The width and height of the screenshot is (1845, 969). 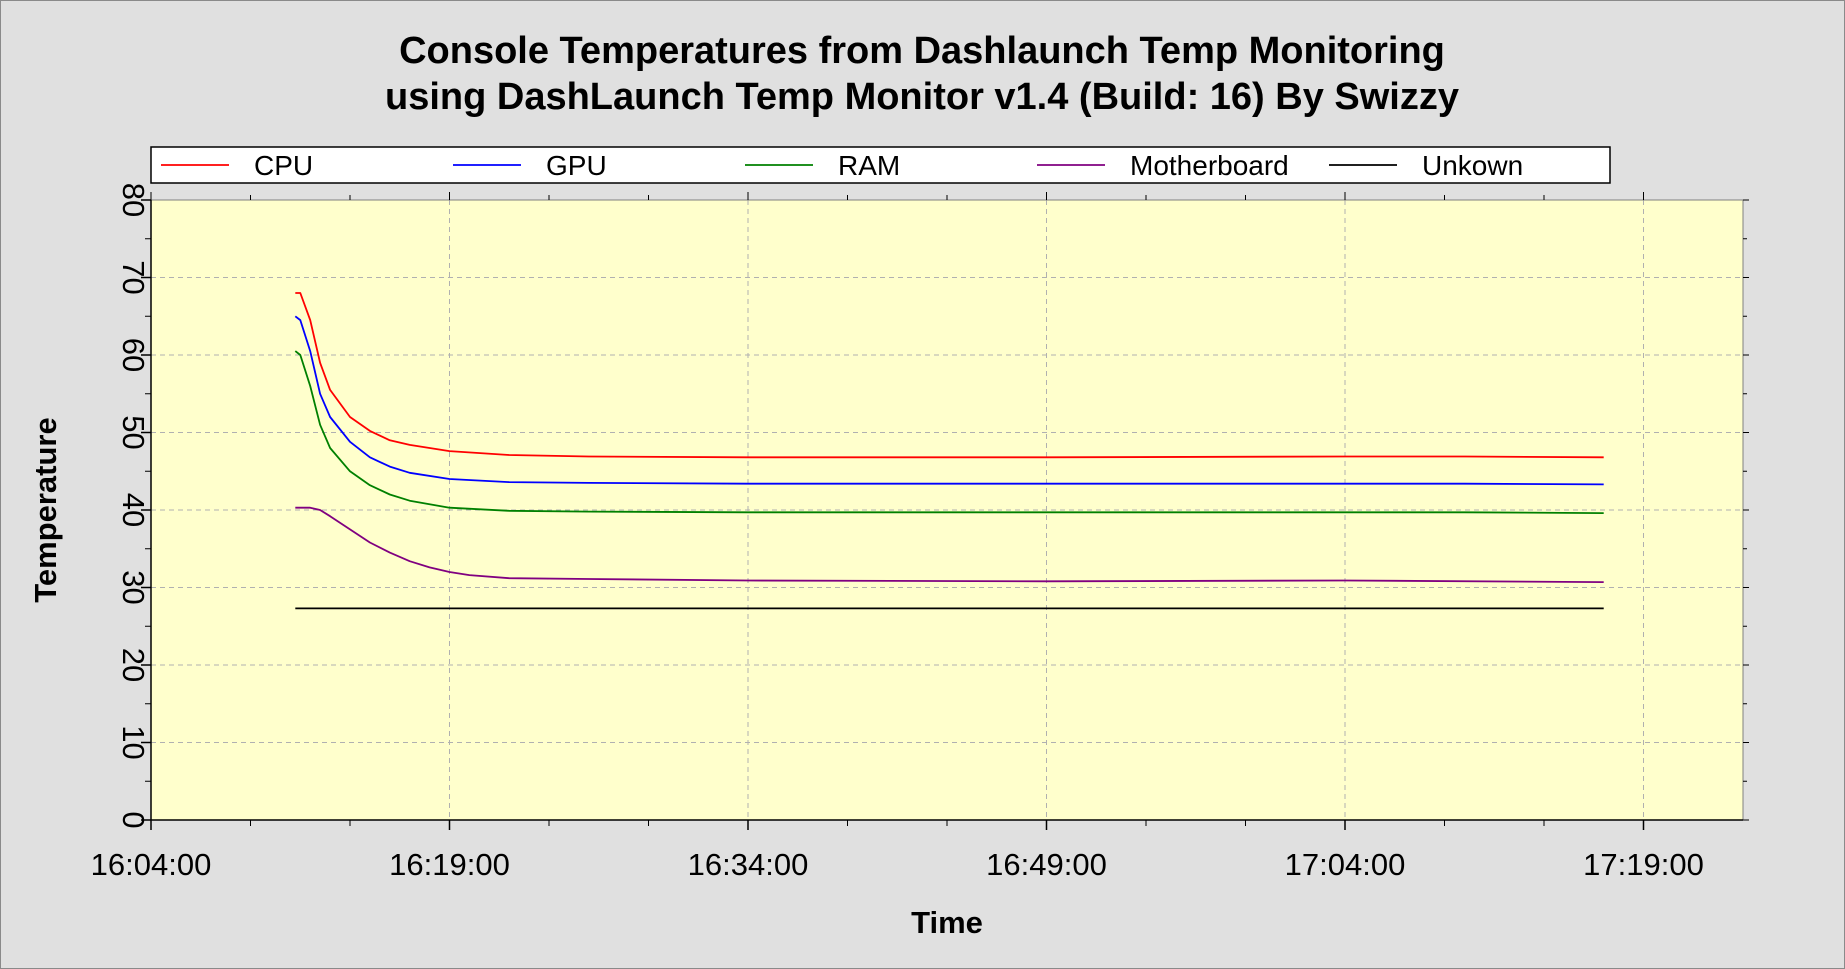 What do you see at coordinates (449, 864) in the screenshot?
I see `x-tick-label: 16:19:00` at bounding box center [449, 864].